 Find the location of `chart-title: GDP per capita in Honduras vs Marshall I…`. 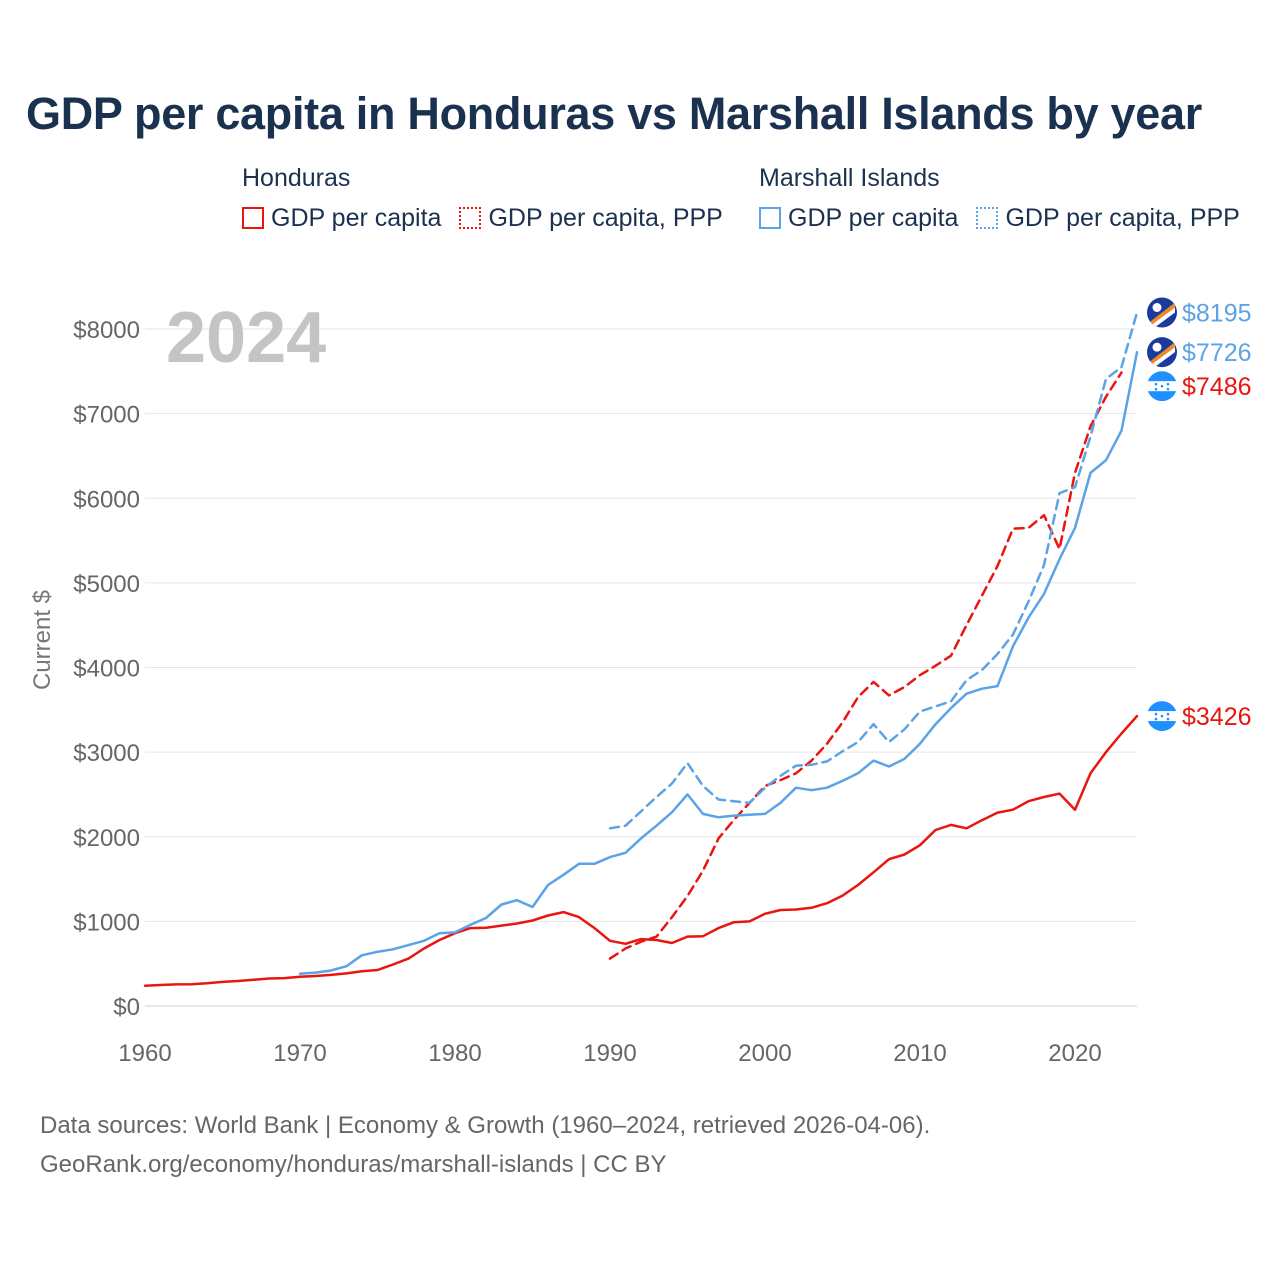

chart-title: GDP per capita in Honduras vs Marshall I… is located at coordinates (614, 113).